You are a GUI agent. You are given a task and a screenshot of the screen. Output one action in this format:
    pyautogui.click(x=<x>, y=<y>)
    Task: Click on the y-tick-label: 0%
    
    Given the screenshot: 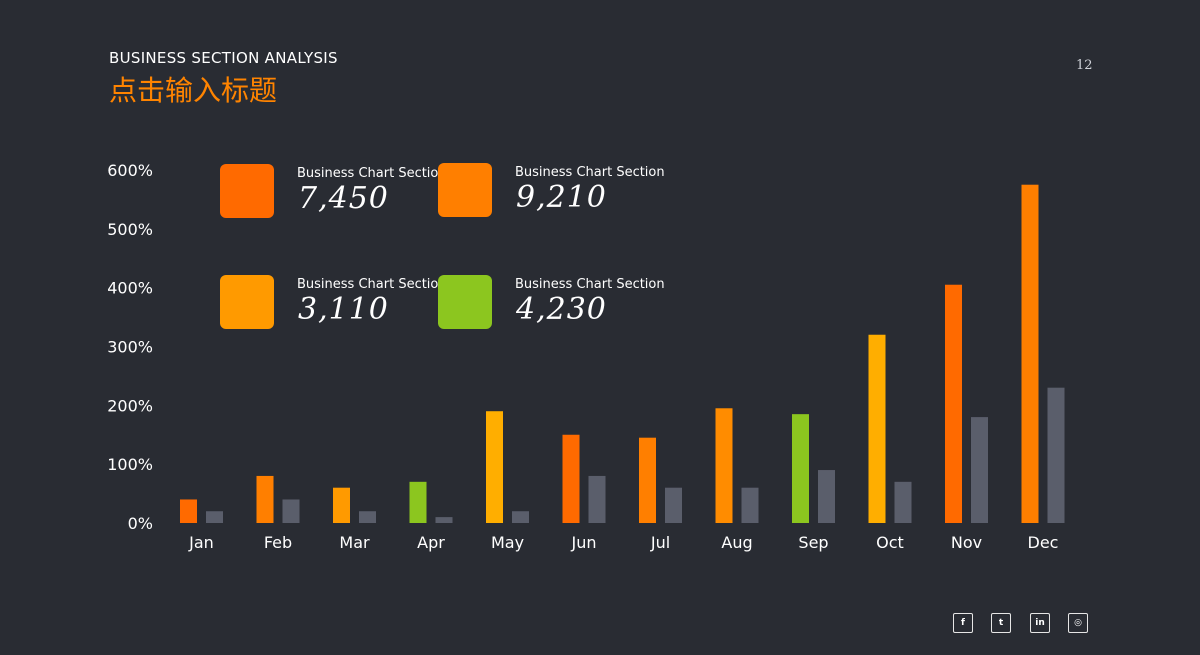 What is the action you would take?
    pyautogui.click(x=140, y=523)
    